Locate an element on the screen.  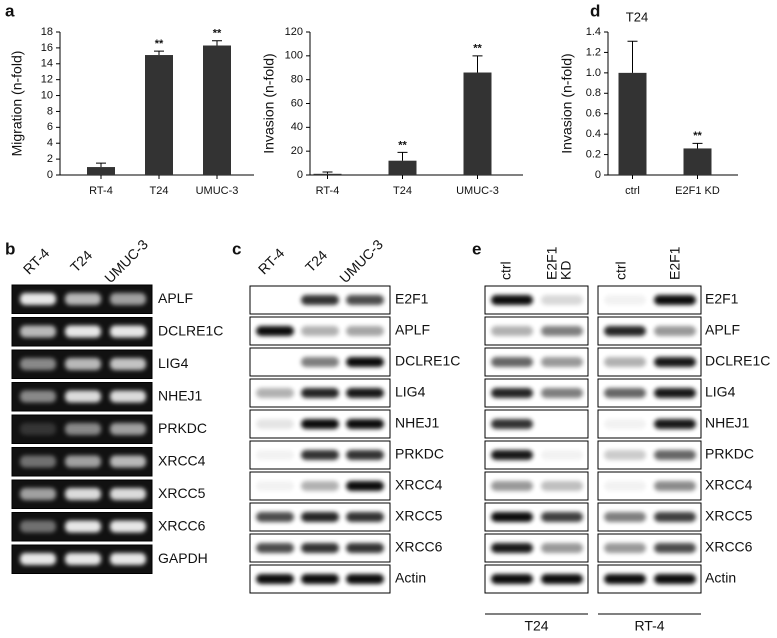
gene-label: DCLRE1C is located at coordinates (190, 330).